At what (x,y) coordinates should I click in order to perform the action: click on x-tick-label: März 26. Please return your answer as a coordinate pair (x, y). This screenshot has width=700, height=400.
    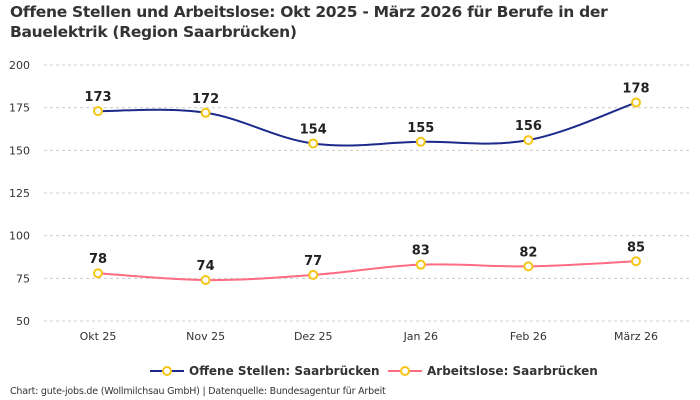
    Looking at the image, I should click on (636, 336).